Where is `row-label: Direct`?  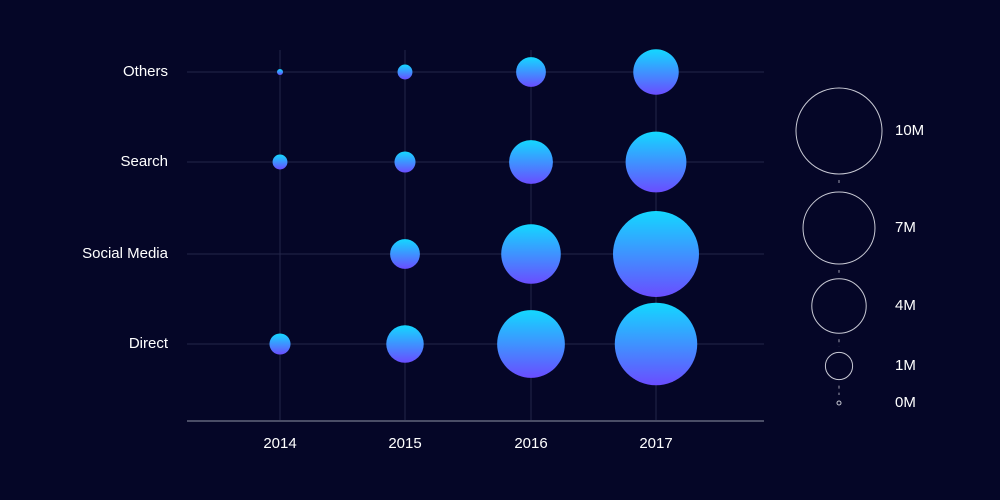 row-label: Direct is located at coordinates (149, 343).